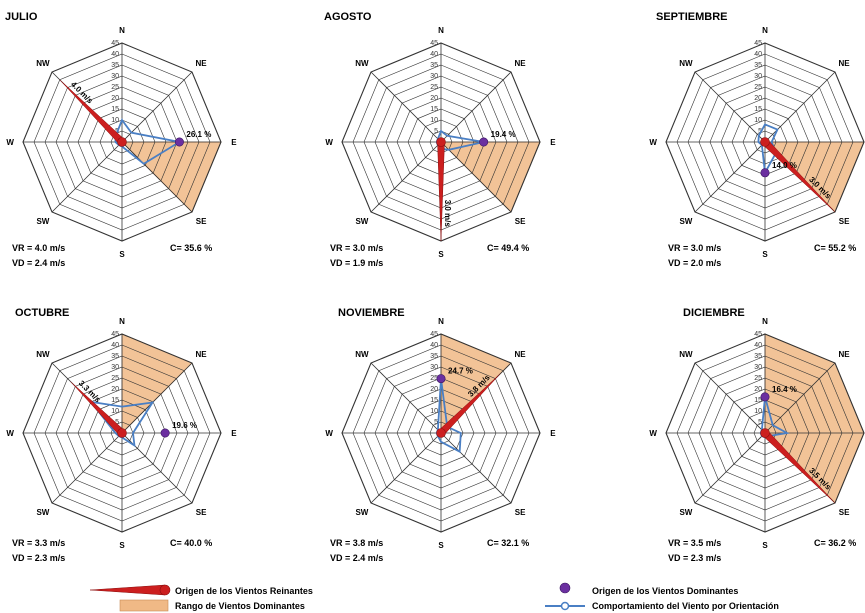 This screenshot has height=613, width=865. I want to click on c-value: C= 49.4 %, so click(508, 248).